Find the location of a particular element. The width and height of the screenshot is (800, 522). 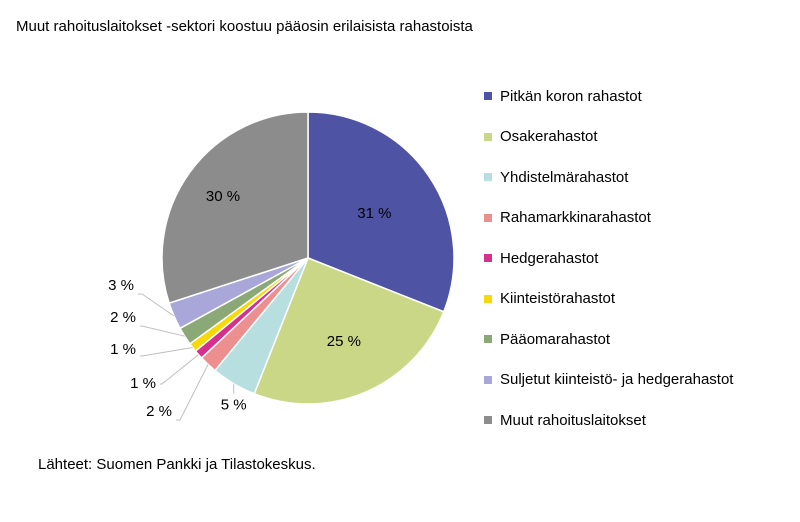

legend-item: Rahamarkkinarahastot is located at coordinates (608, 218).